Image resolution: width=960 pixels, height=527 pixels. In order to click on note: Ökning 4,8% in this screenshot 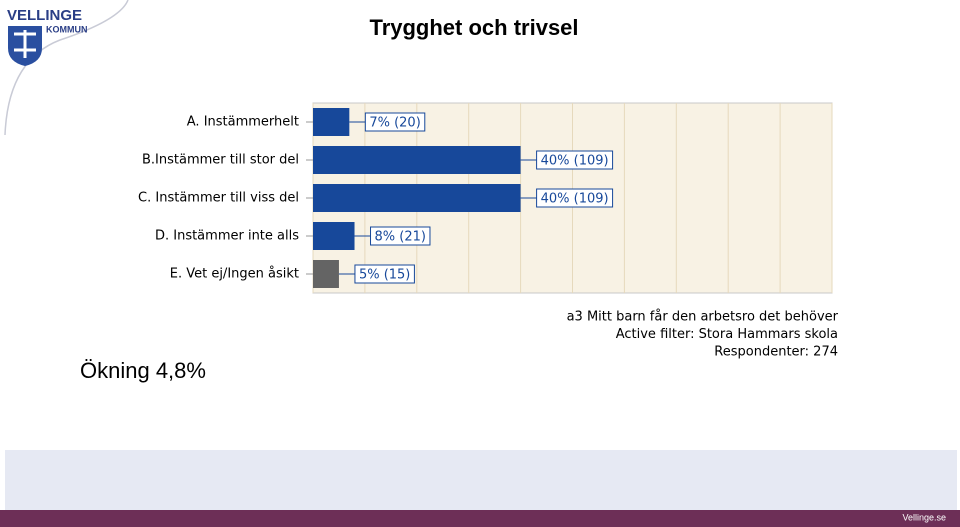, I will do `click(143, 370)`.